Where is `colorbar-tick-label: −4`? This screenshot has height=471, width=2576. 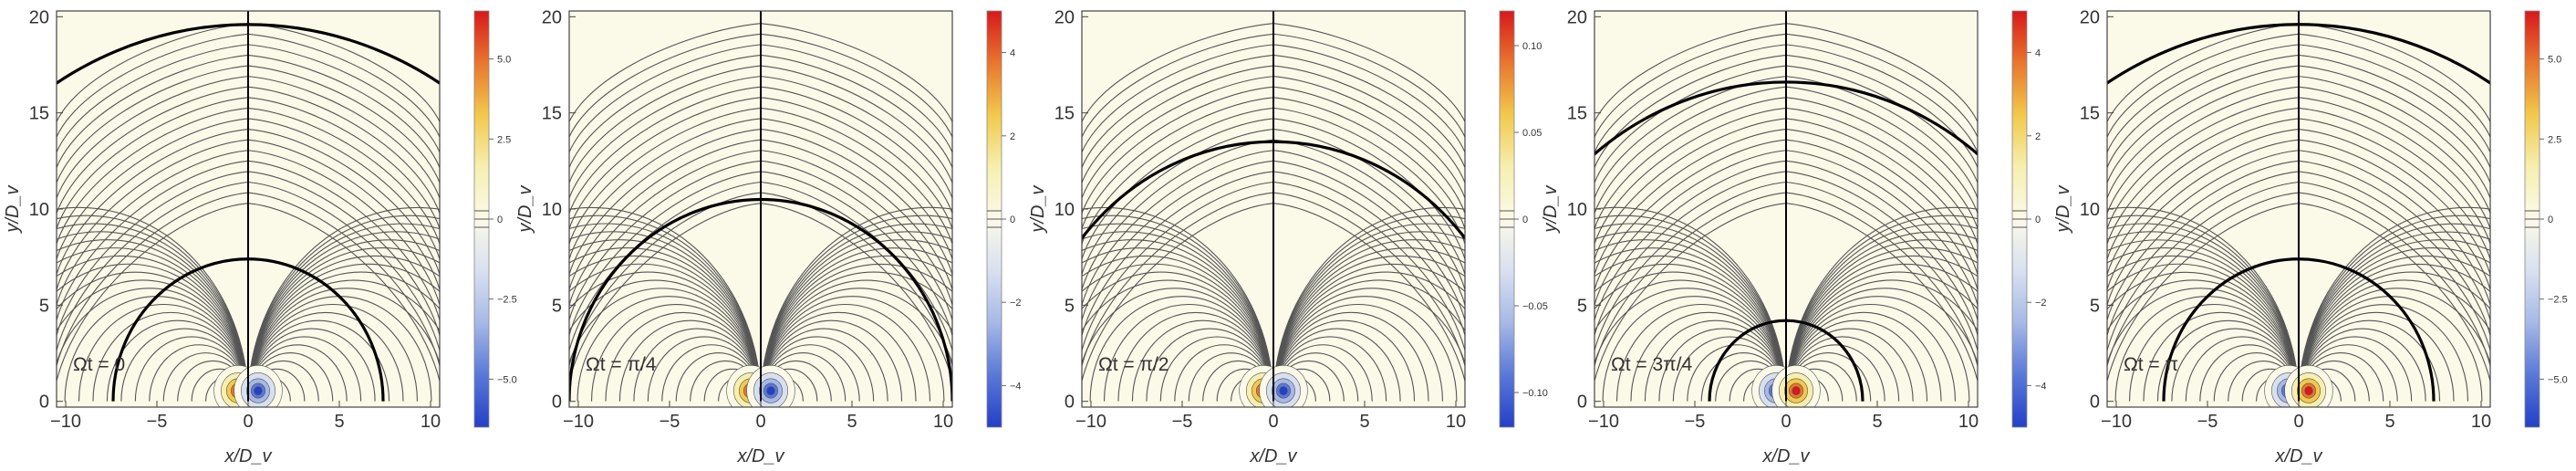 colorbar-tick-label: −4 is located at coordinates (2041, 386).